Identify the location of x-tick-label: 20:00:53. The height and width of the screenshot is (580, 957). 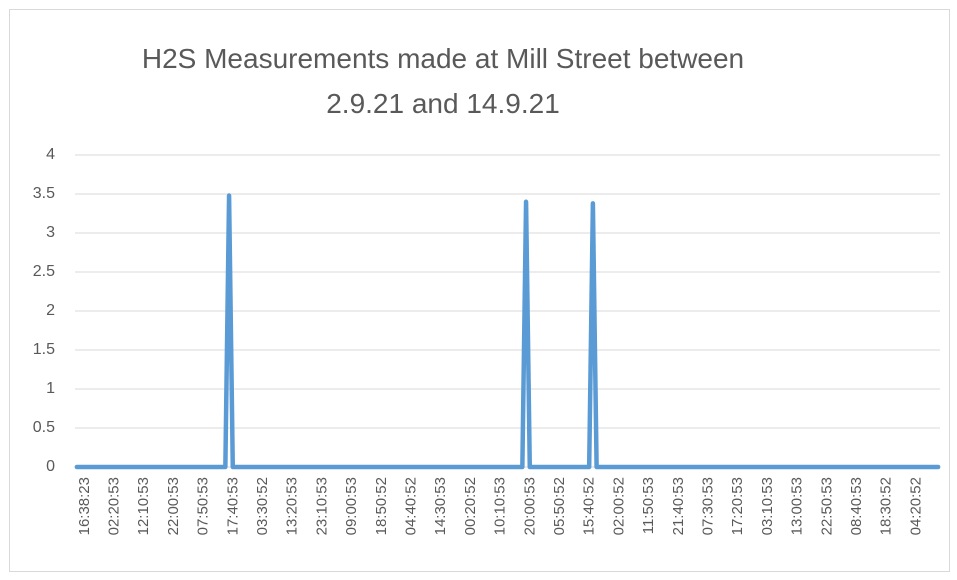
(529, 506).